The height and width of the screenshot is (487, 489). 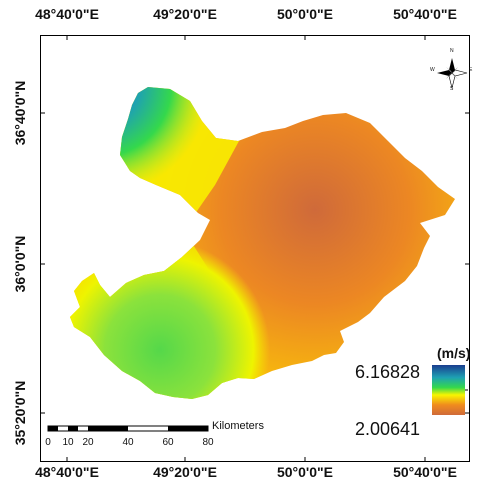 What do you see at coordinates (185, 14) in the screenshot?
I see `top-tick-label: 49°20'0"E` at bounding box center [185, 14].